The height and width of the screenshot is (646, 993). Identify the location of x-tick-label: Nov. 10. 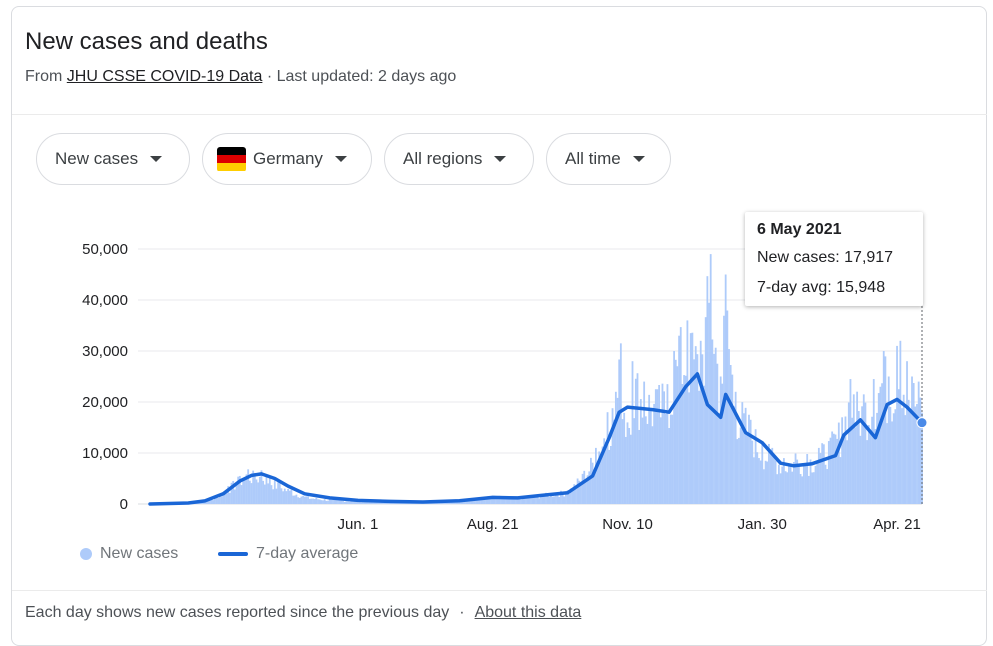
(627, 524).